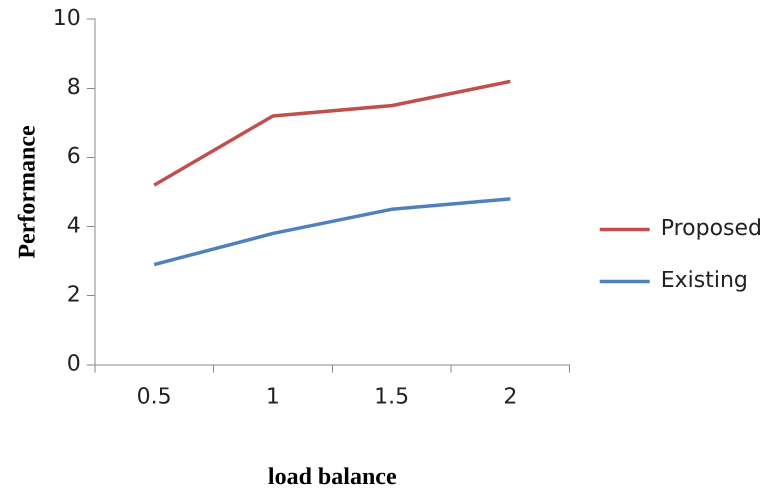  Describe the element at coordinates (392, 397) in the screenshot. I see `x-tick-label: 1.5` at that location.